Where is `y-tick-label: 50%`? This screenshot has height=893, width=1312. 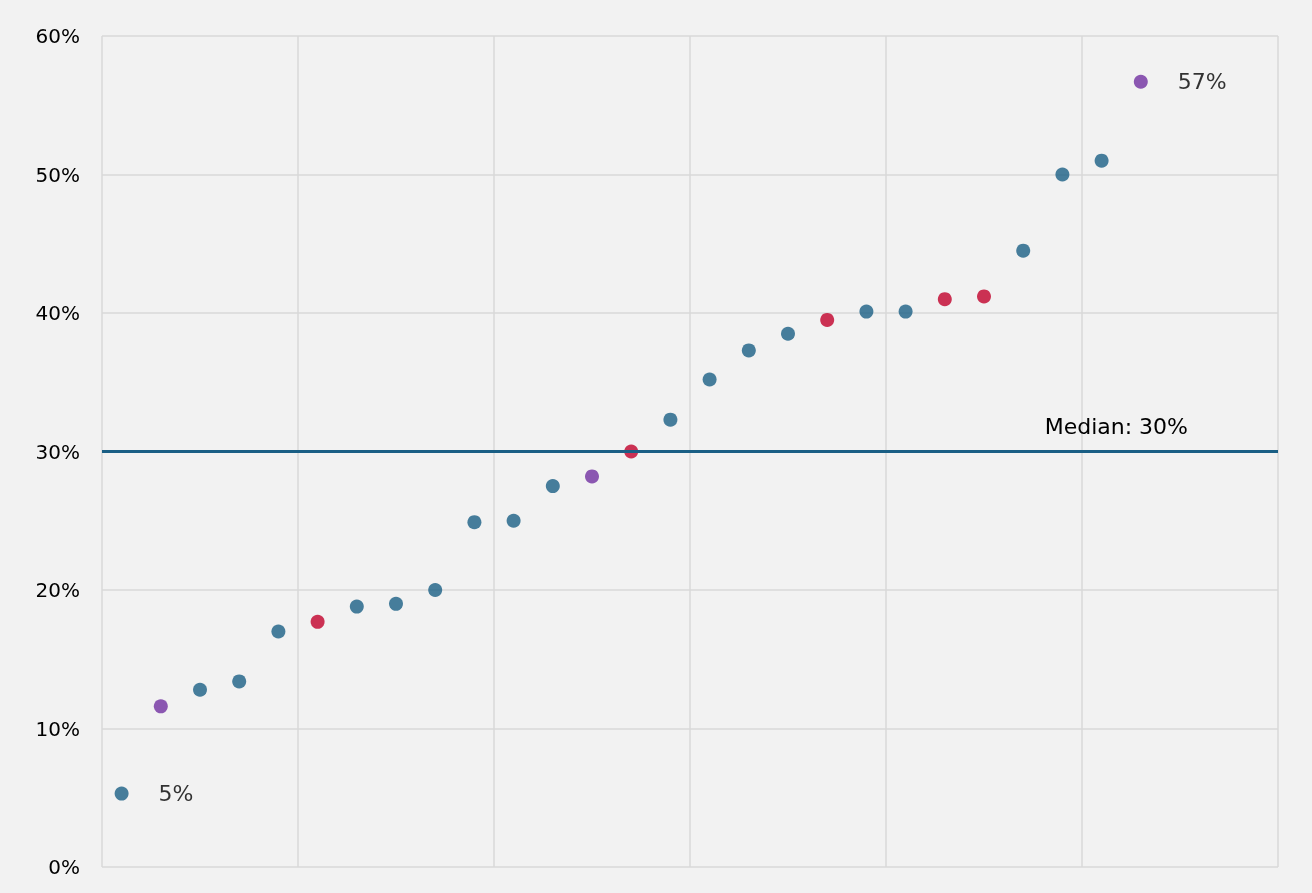
y-tick-label: 50% is located at coordinates (57, 174).